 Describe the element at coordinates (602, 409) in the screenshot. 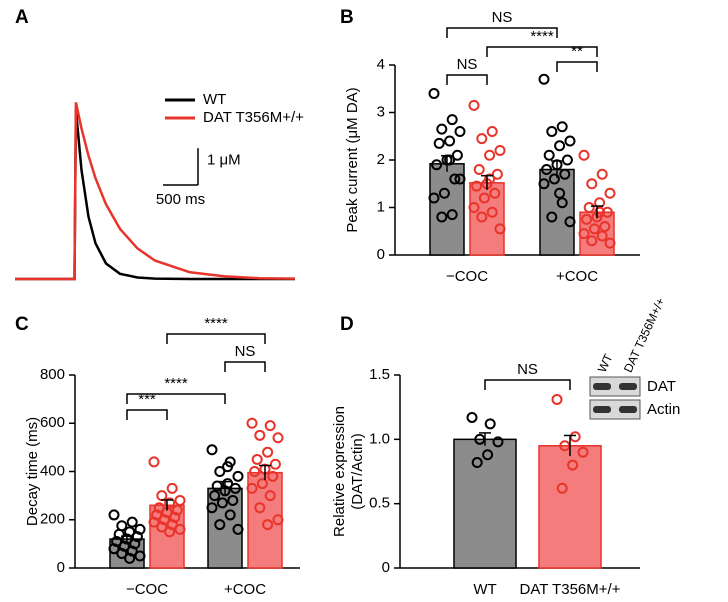

I see `blot-band` at that location.